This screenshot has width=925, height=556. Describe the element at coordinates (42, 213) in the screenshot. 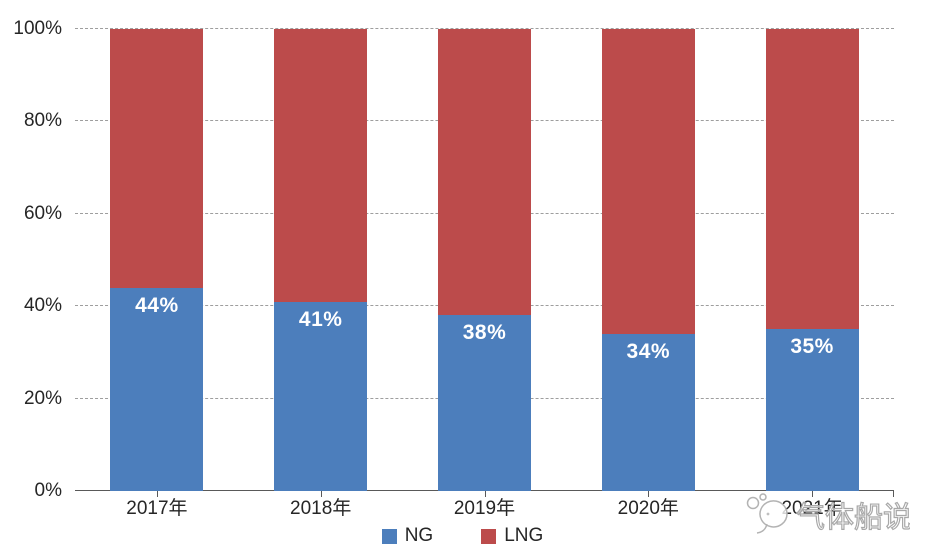

I see `y-axis-tick-label: 60%` at that location.